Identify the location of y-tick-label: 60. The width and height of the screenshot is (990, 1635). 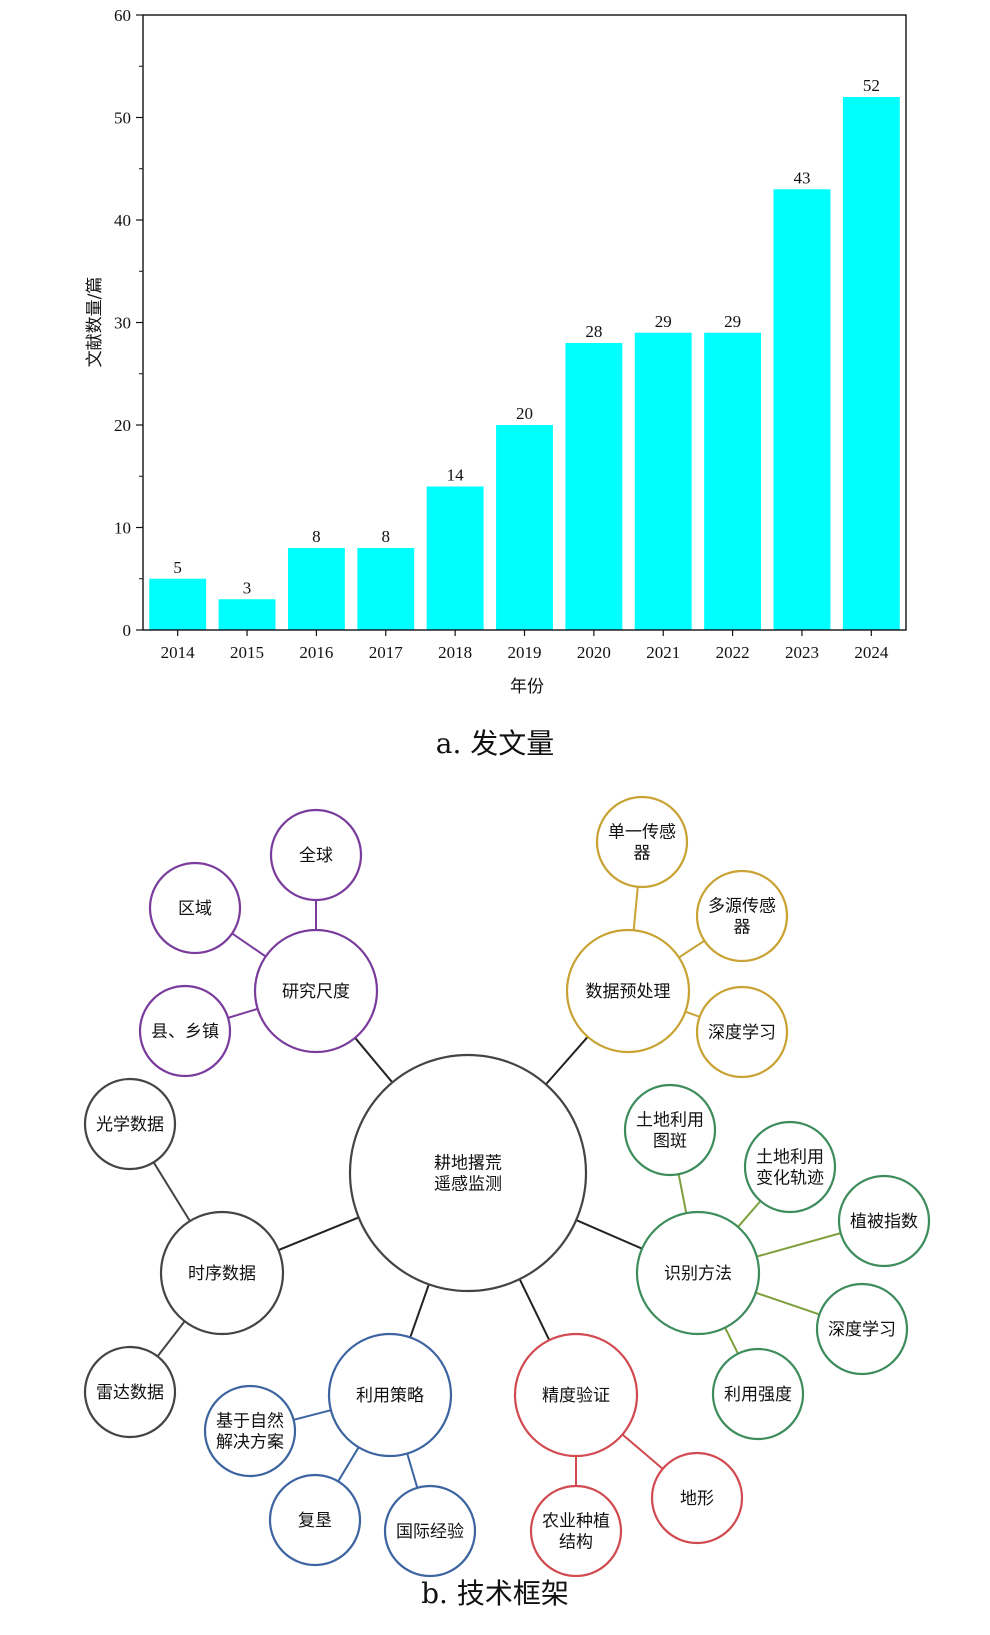
(122, 15).